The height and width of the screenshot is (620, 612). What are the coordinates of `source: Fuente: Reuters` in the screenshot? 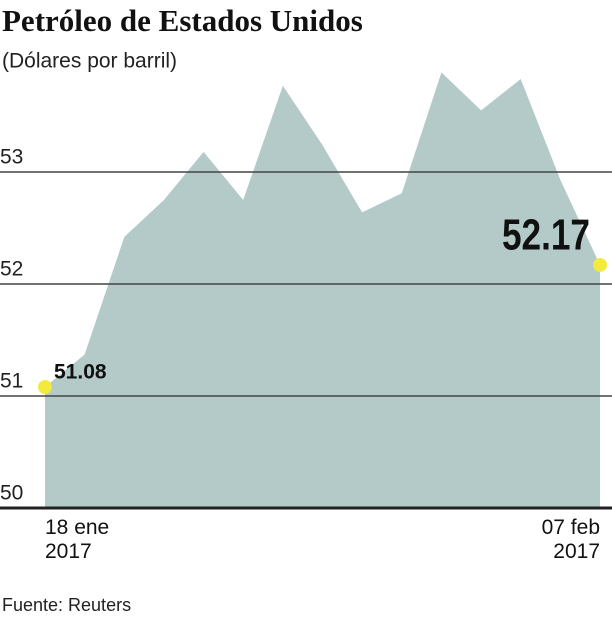 It's located at (66, 605).